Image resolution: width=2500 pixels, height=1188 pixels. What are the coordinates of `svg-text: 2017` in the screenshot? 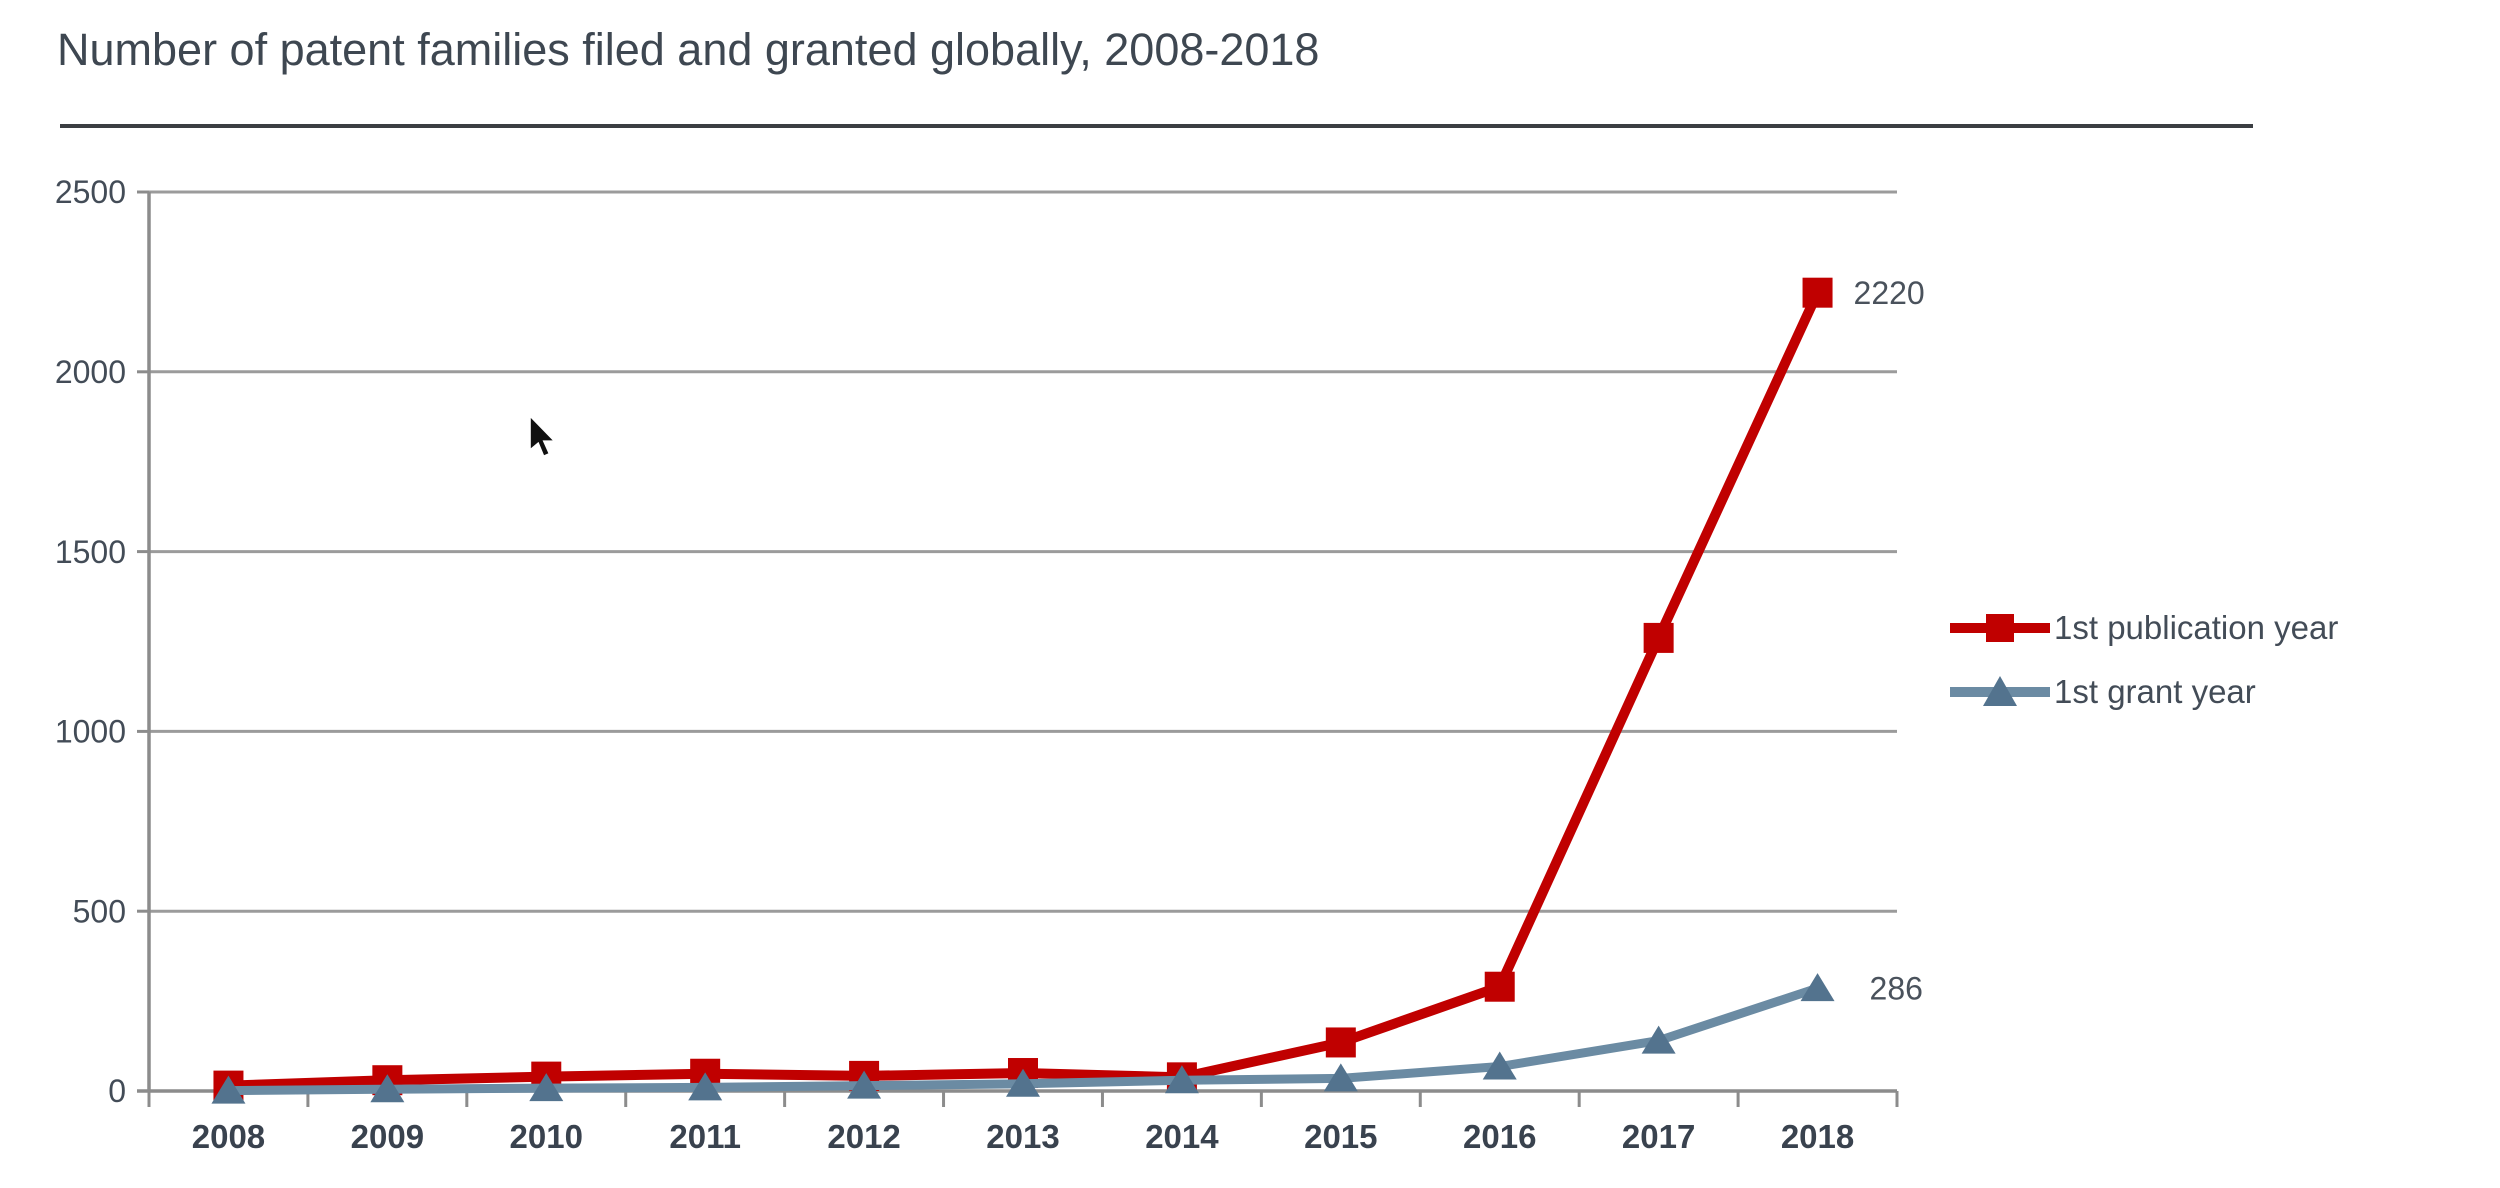 It's located at (1658, 1136).